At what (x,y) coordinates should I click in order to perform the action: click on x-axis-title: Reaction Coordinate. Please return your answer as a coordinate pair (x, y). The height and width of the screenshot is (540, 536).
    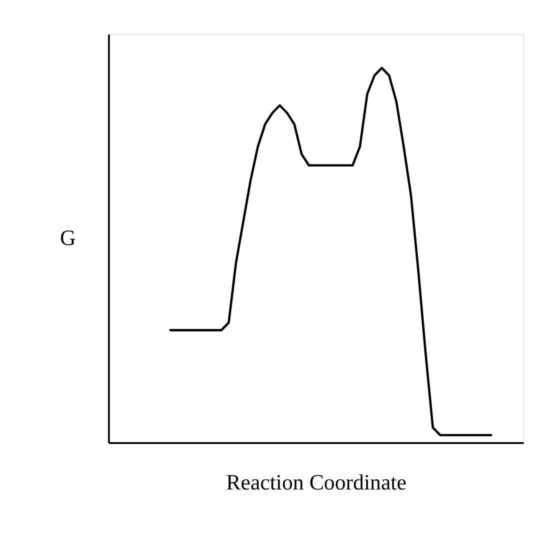
    Looking at the image, I should click on (316, 482).